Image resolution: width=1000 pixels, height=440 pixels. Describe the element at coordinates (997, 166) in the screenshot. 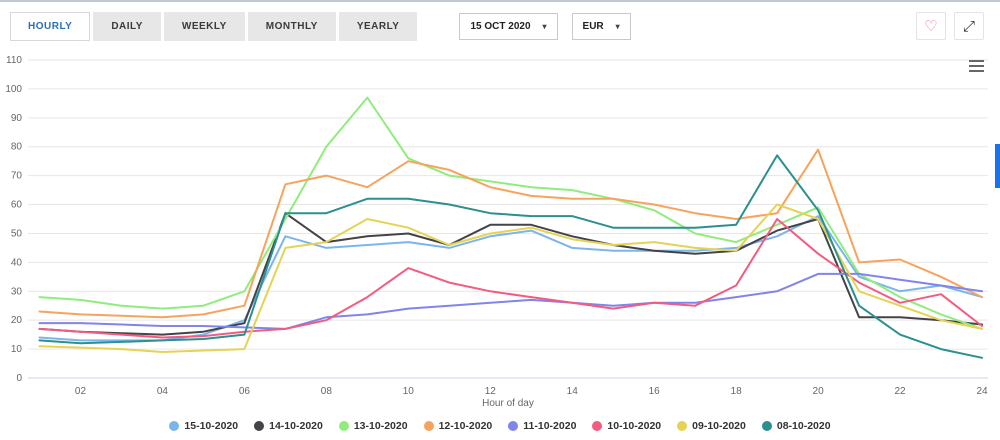

I see `scroll-indicator` at that location.